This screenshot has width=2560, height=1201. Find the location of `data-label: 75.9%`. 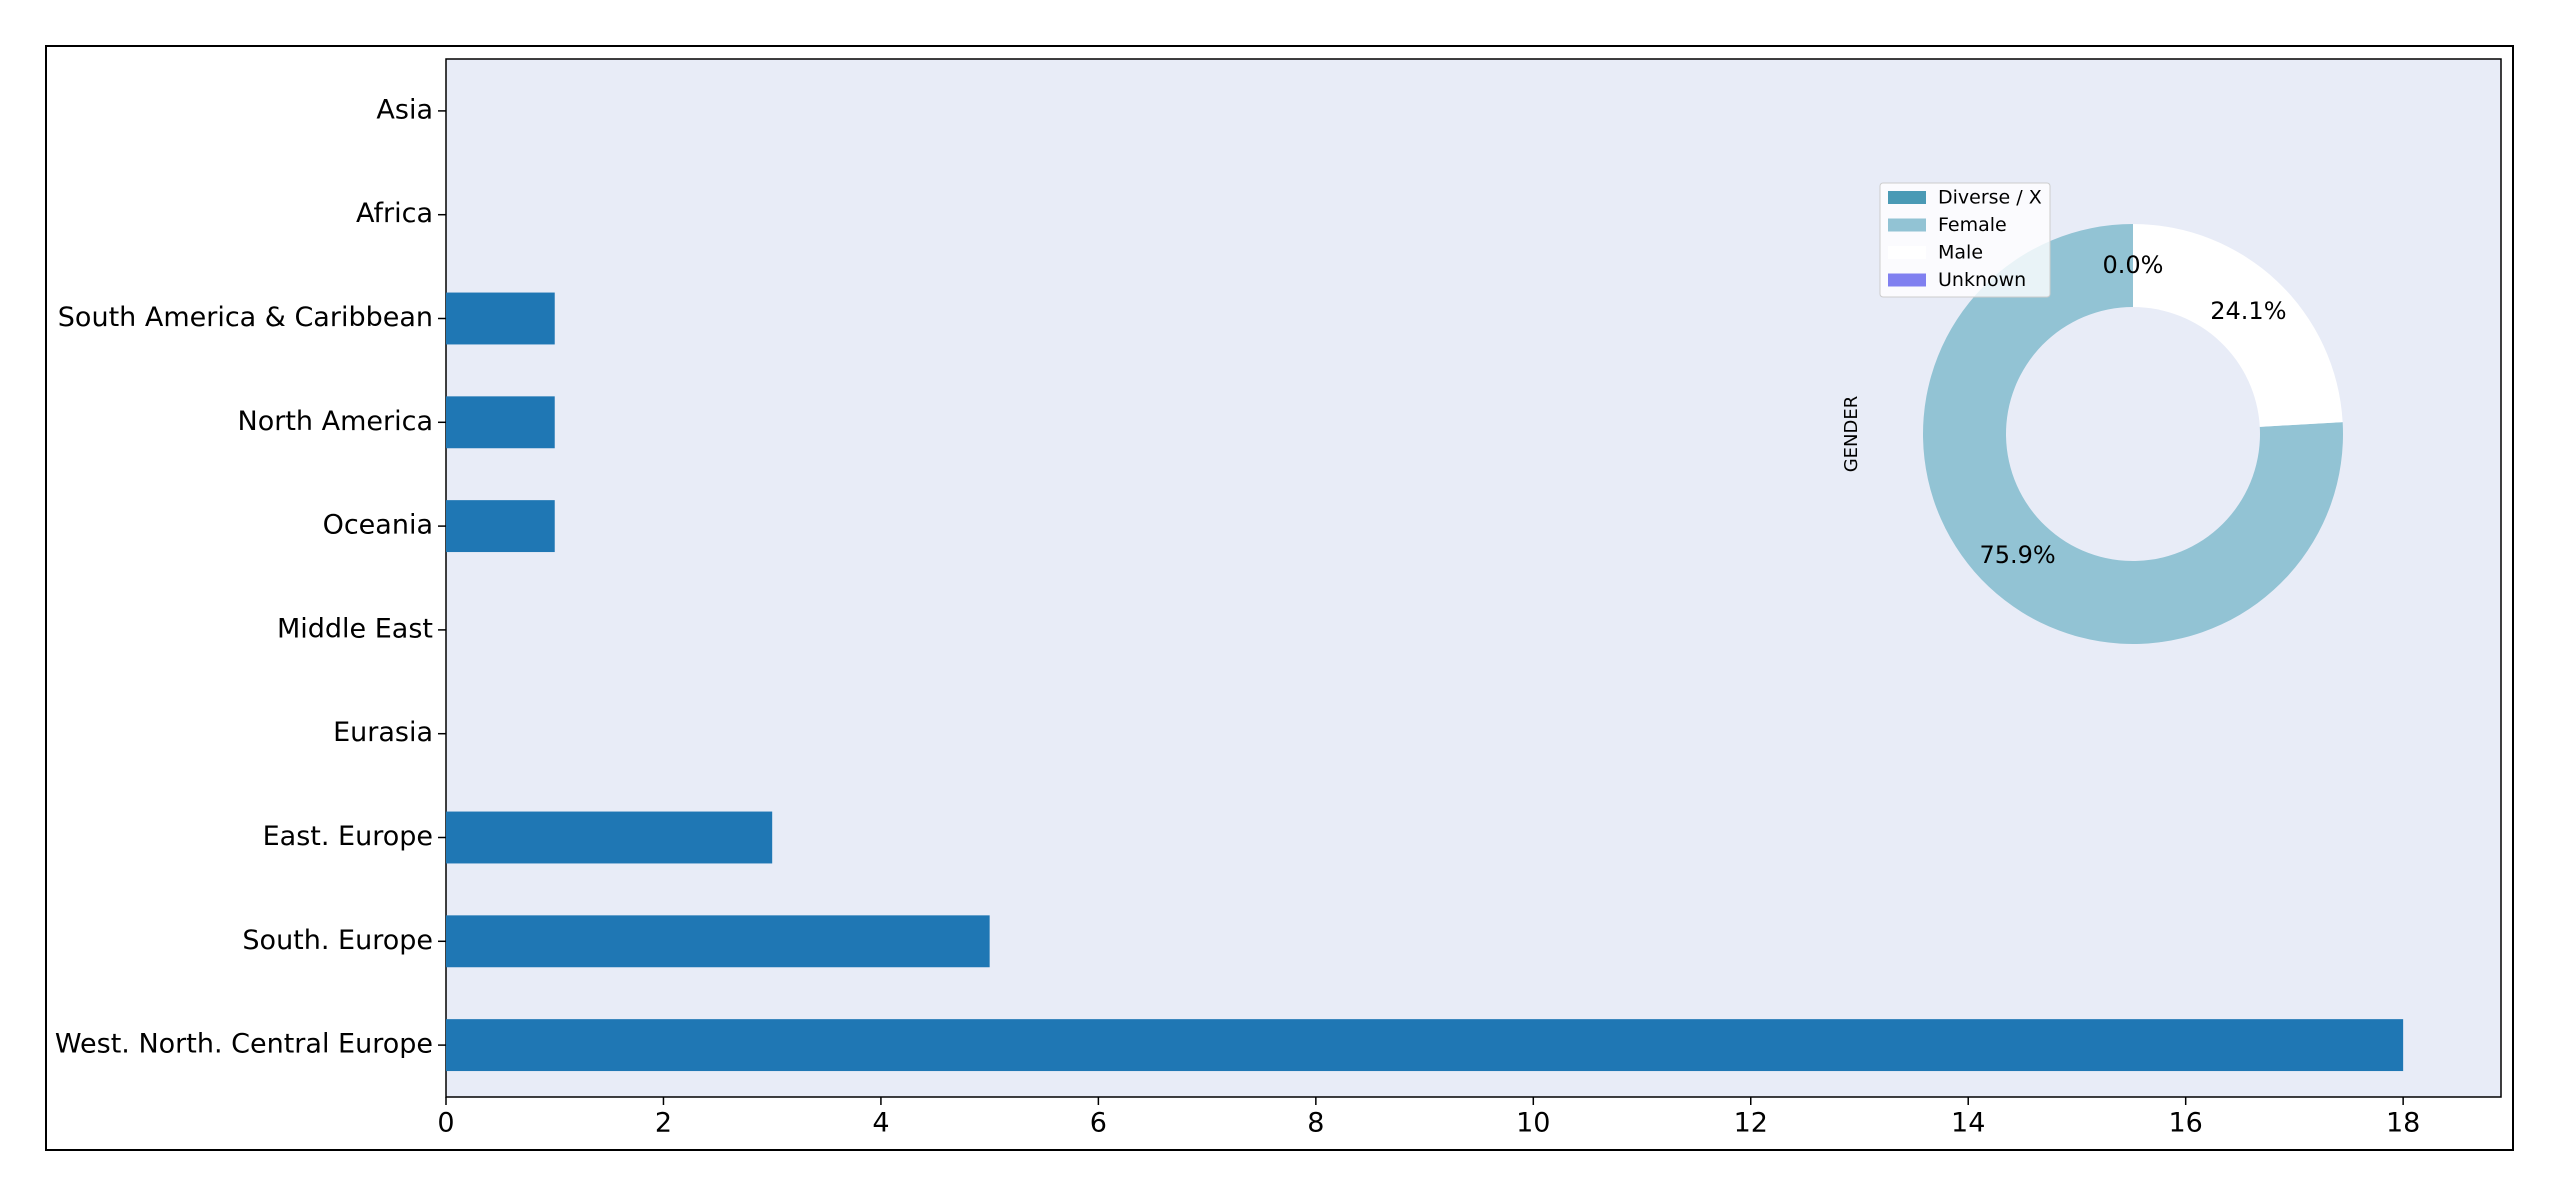

data-label: 75.9% is located at coordinates (2017, 555).